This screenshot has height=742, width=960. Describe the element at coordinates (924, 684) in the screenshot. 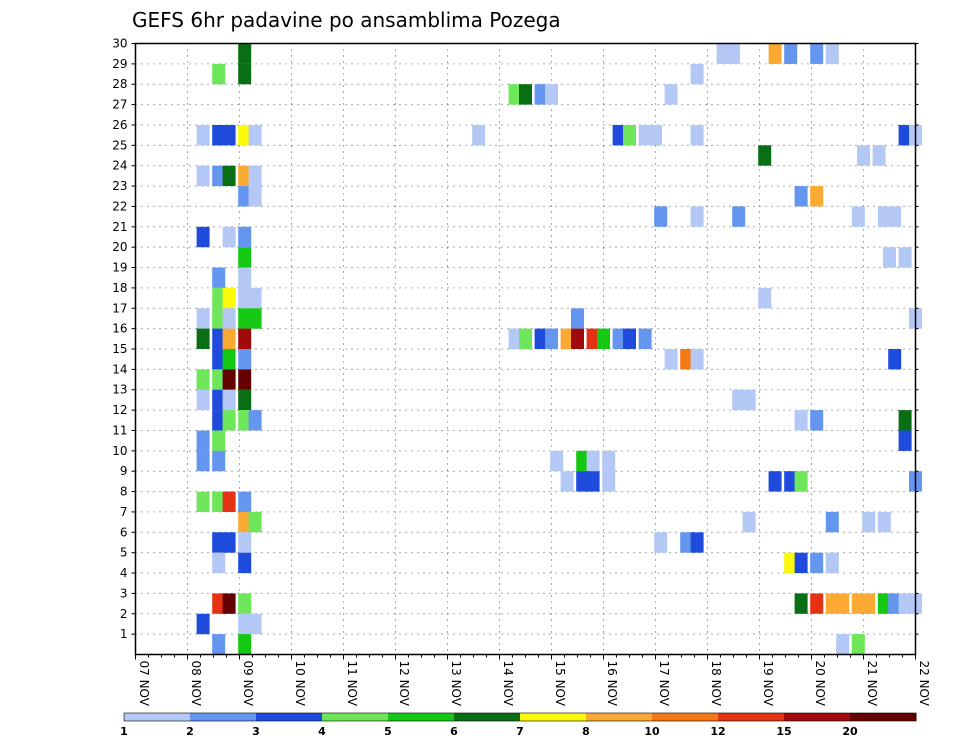

I see `x-tick-label: 22 NOV` at that location.